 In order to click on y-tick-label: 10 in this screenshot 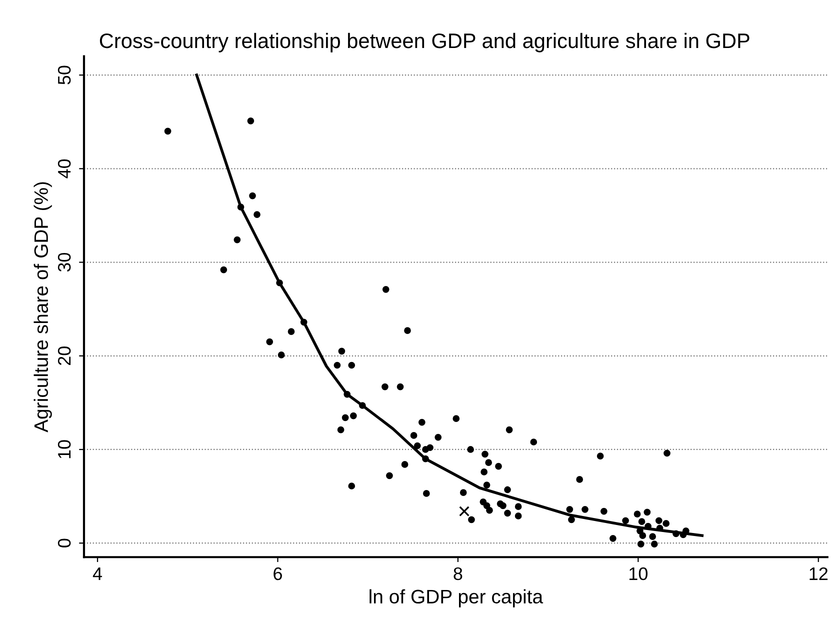, I will do `click(64, 449)`.